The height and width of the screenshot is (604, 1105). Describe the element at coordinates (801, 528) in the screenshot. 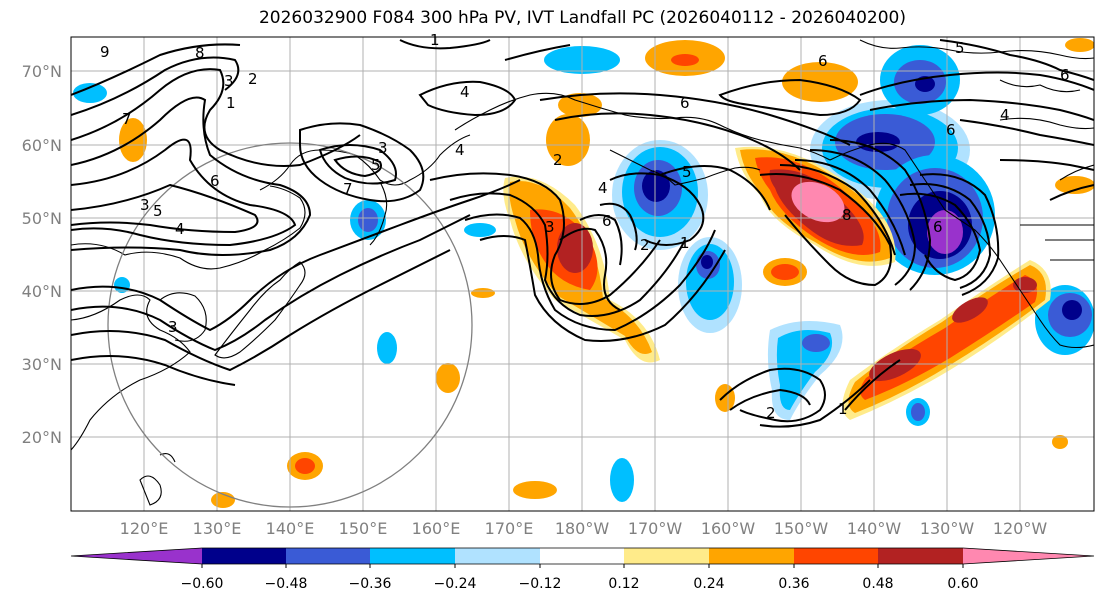

I see `lon-label: 150°W` at that location.